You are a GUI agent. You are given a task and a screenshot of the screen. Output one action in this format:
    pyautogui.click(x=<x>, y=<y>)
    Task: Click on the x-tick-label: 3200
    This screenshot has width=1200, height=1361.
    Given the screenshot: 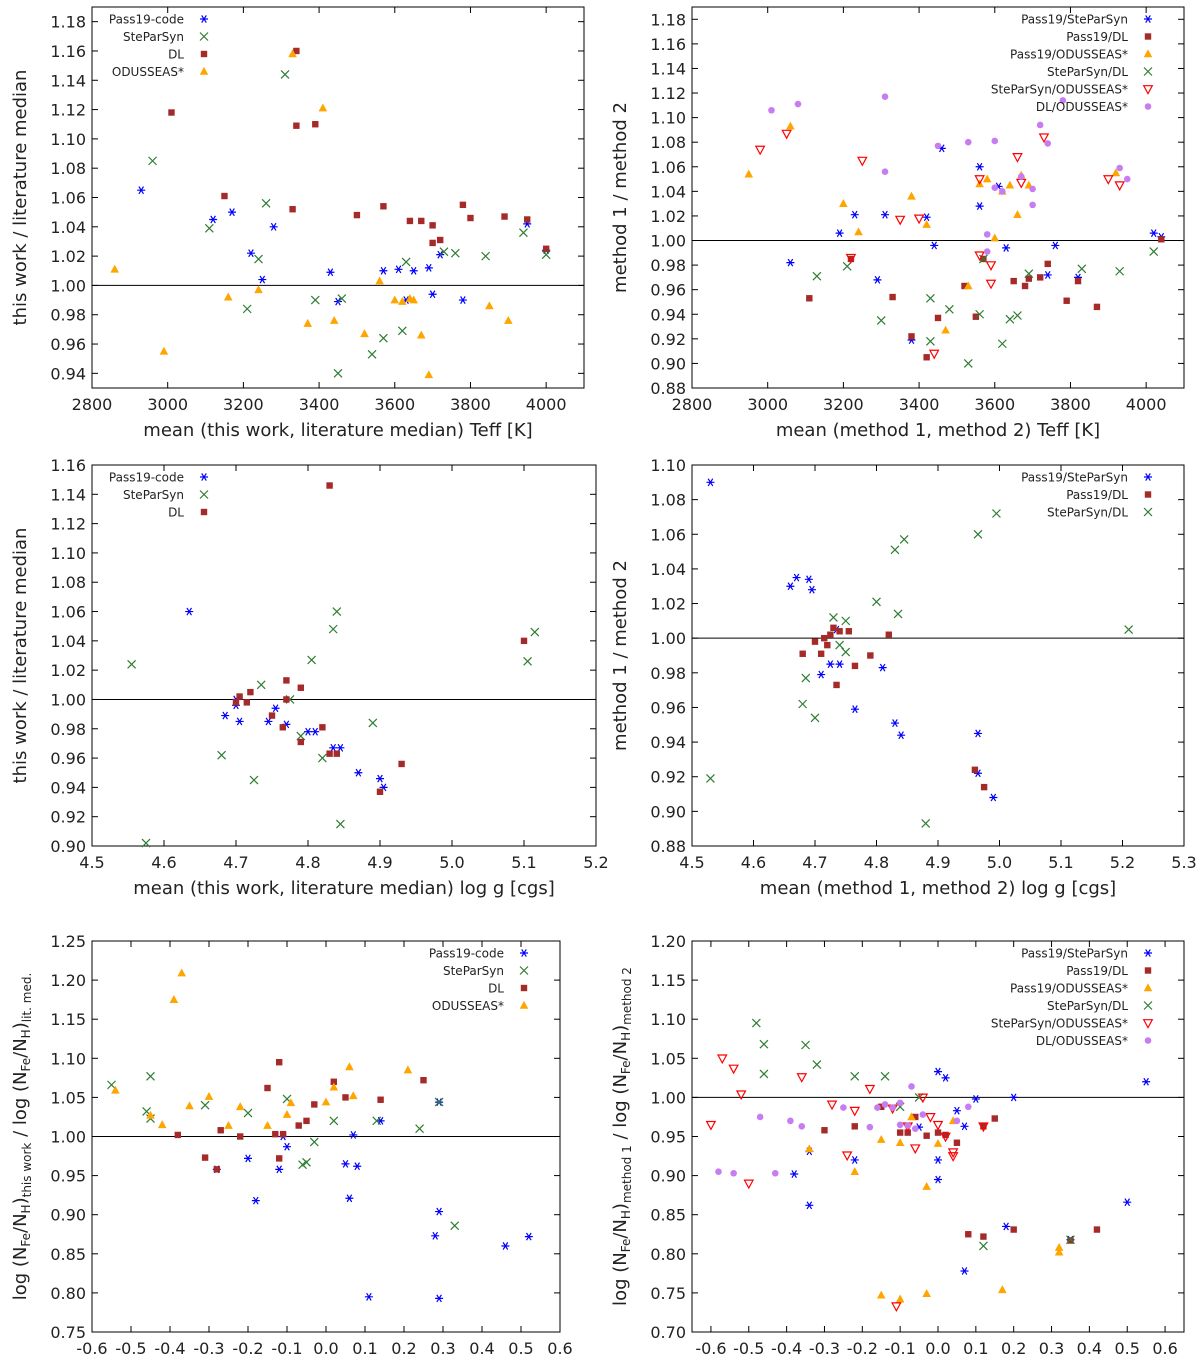 What is the action you would take?
    pyautogui.click(x=843, y=404)
    